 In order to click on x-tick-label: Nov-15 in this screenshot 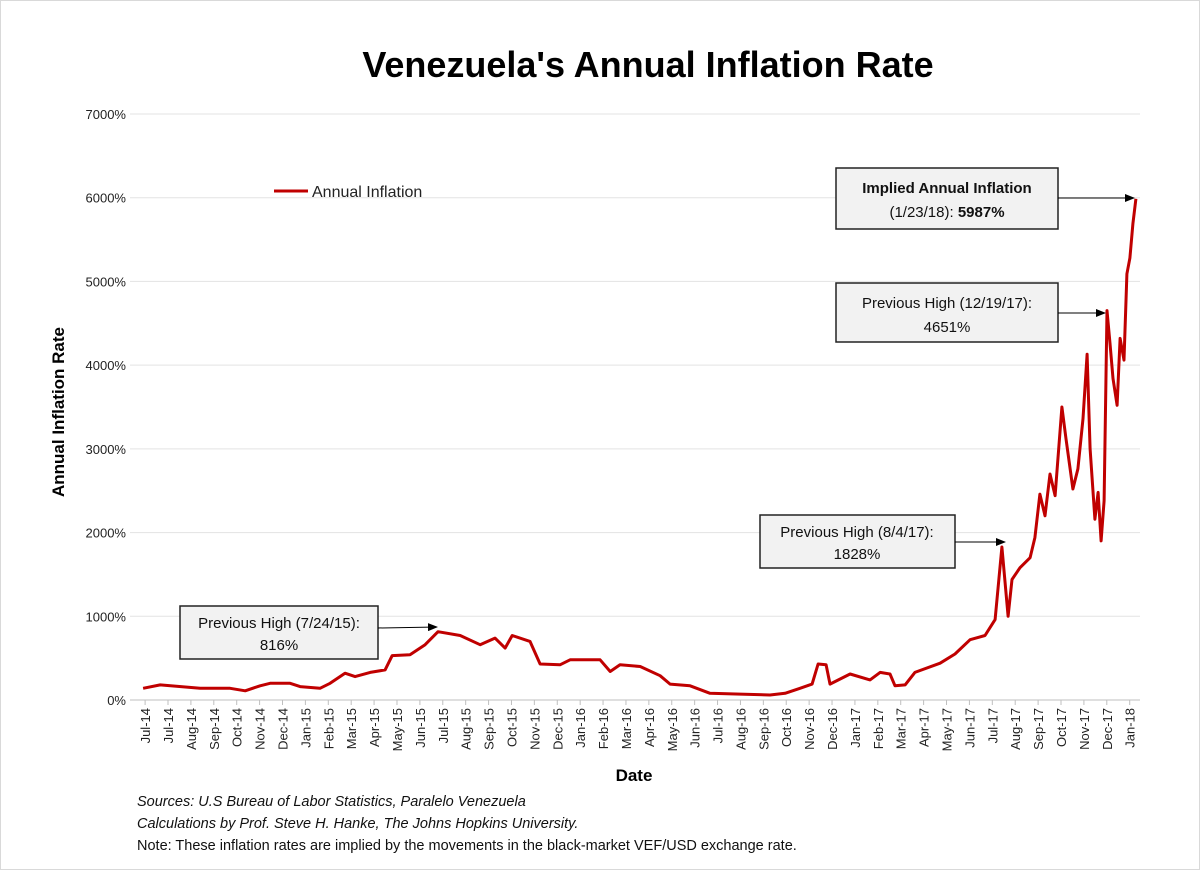, I will do `click(534, 729)`.